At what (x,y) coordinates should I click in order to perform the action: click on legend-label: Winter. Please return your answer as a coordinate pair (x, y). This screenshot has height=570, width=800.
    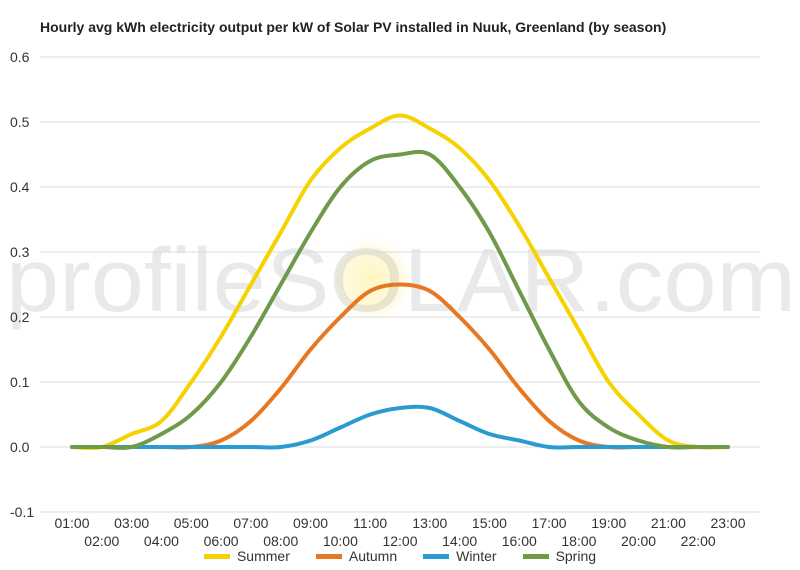
    Looking at the image, I should click on (476, 556).